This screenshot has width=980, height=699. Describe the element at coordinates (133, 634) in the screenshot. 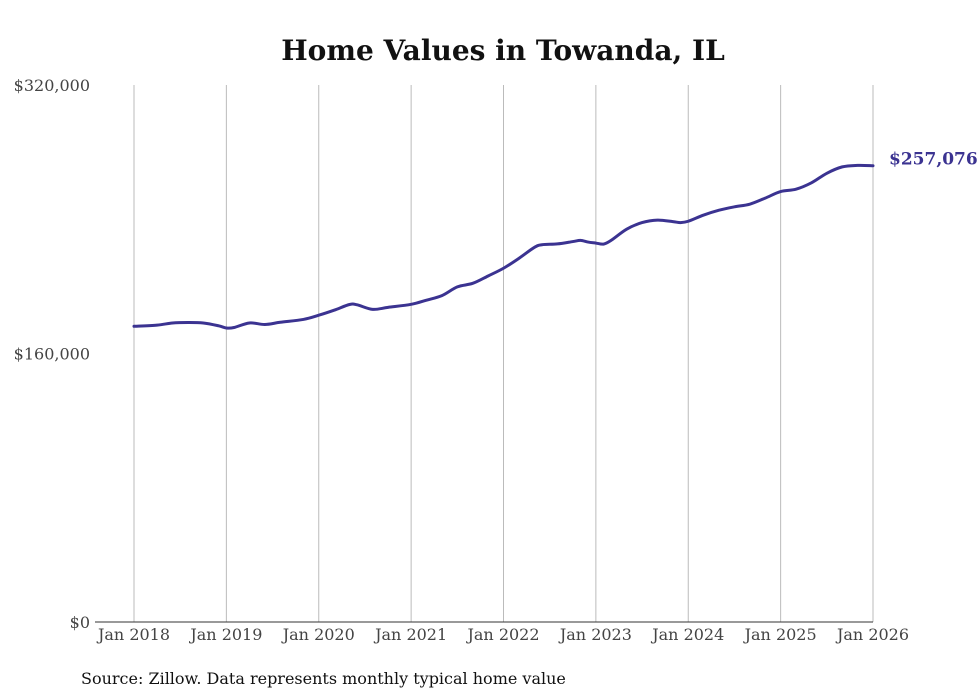

I see `x-tick-label: Jan 2018` at that location.